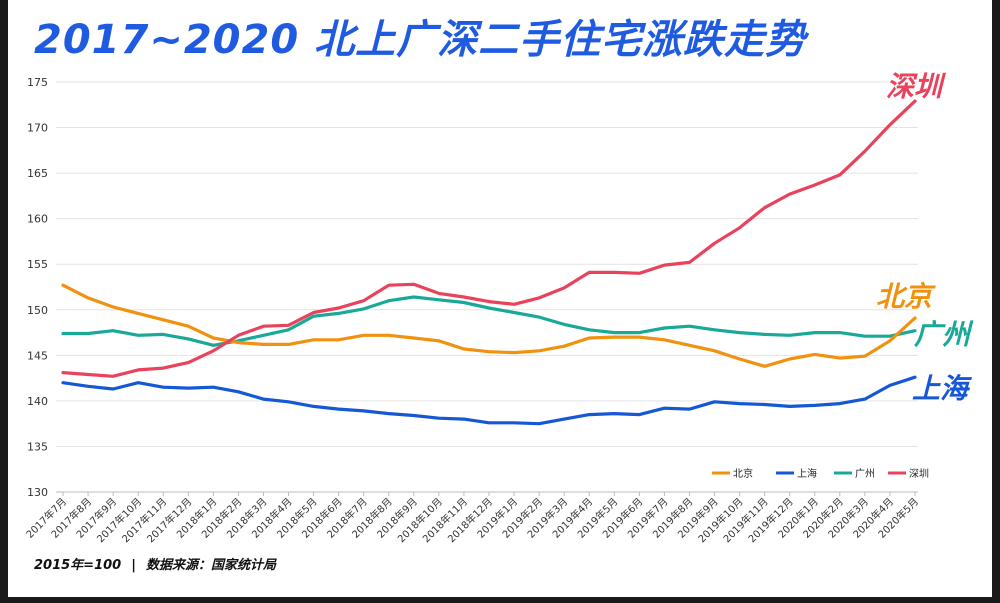 The height and width of the screenshot is (603, 1000). I want to click on series-line-广州, so click(489, 321).